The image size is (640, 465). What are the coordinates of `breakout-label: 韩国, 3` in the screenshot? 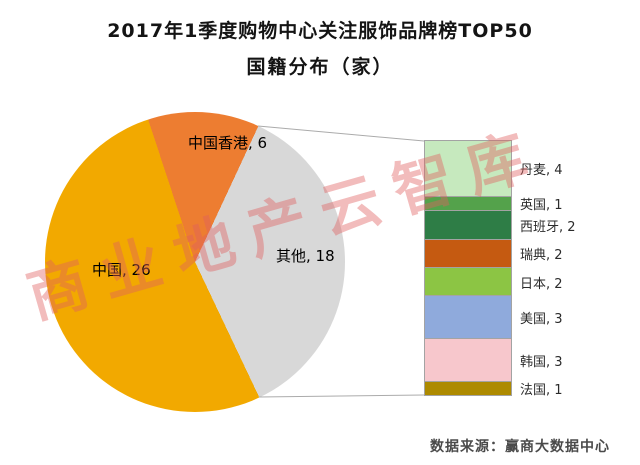 It's located at (541, 362).